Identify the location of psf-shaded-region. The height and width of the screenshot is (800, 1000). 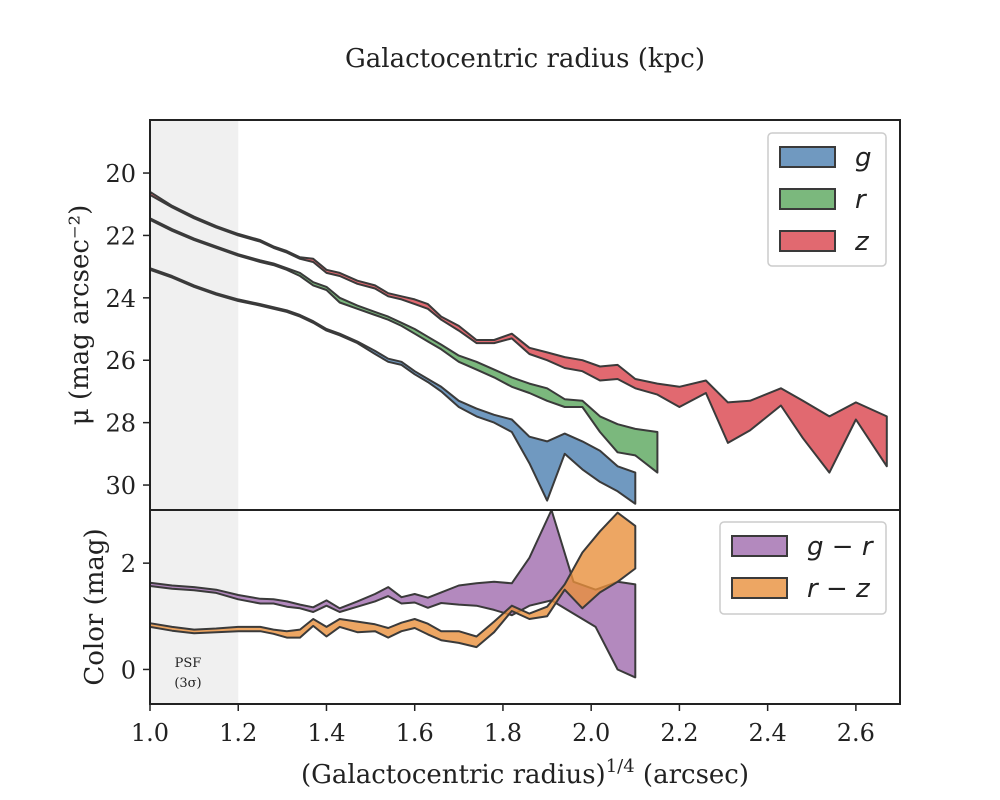
(195, 315).